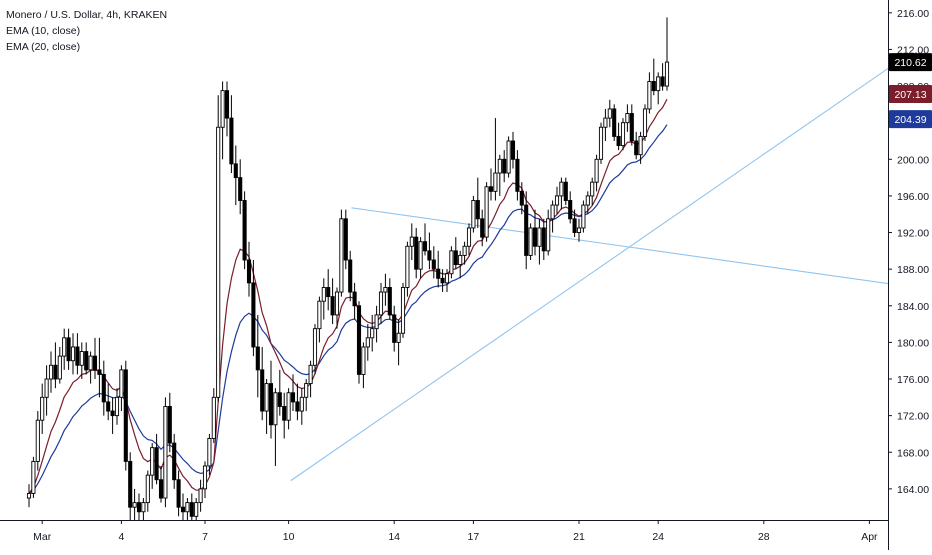  Describe the element at coordinates (87, 15) in the screenshot. I see `chart-title: Monero / U.S. Dollar, 4h, KRAKEN` at that location.